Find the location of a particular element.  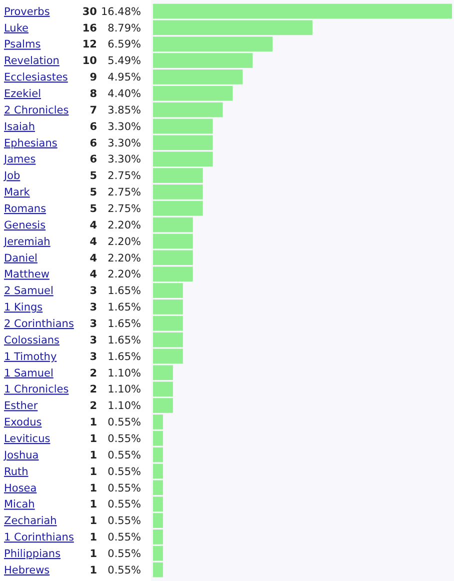

y-tick-label: Exodus is located at coordinates (23, 422).